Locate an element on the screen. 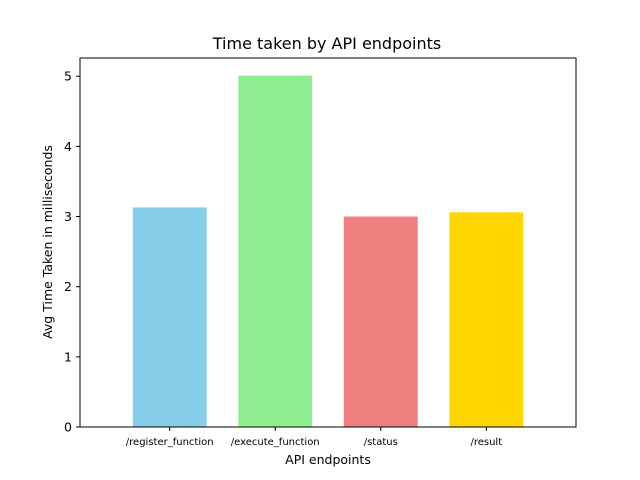  y-tick-label: 4 is located at coordinates (68, 146).